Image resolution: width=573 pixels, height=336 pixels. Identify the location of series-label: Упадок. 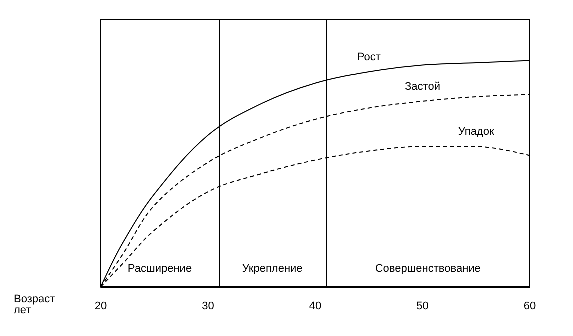
(476, 132).